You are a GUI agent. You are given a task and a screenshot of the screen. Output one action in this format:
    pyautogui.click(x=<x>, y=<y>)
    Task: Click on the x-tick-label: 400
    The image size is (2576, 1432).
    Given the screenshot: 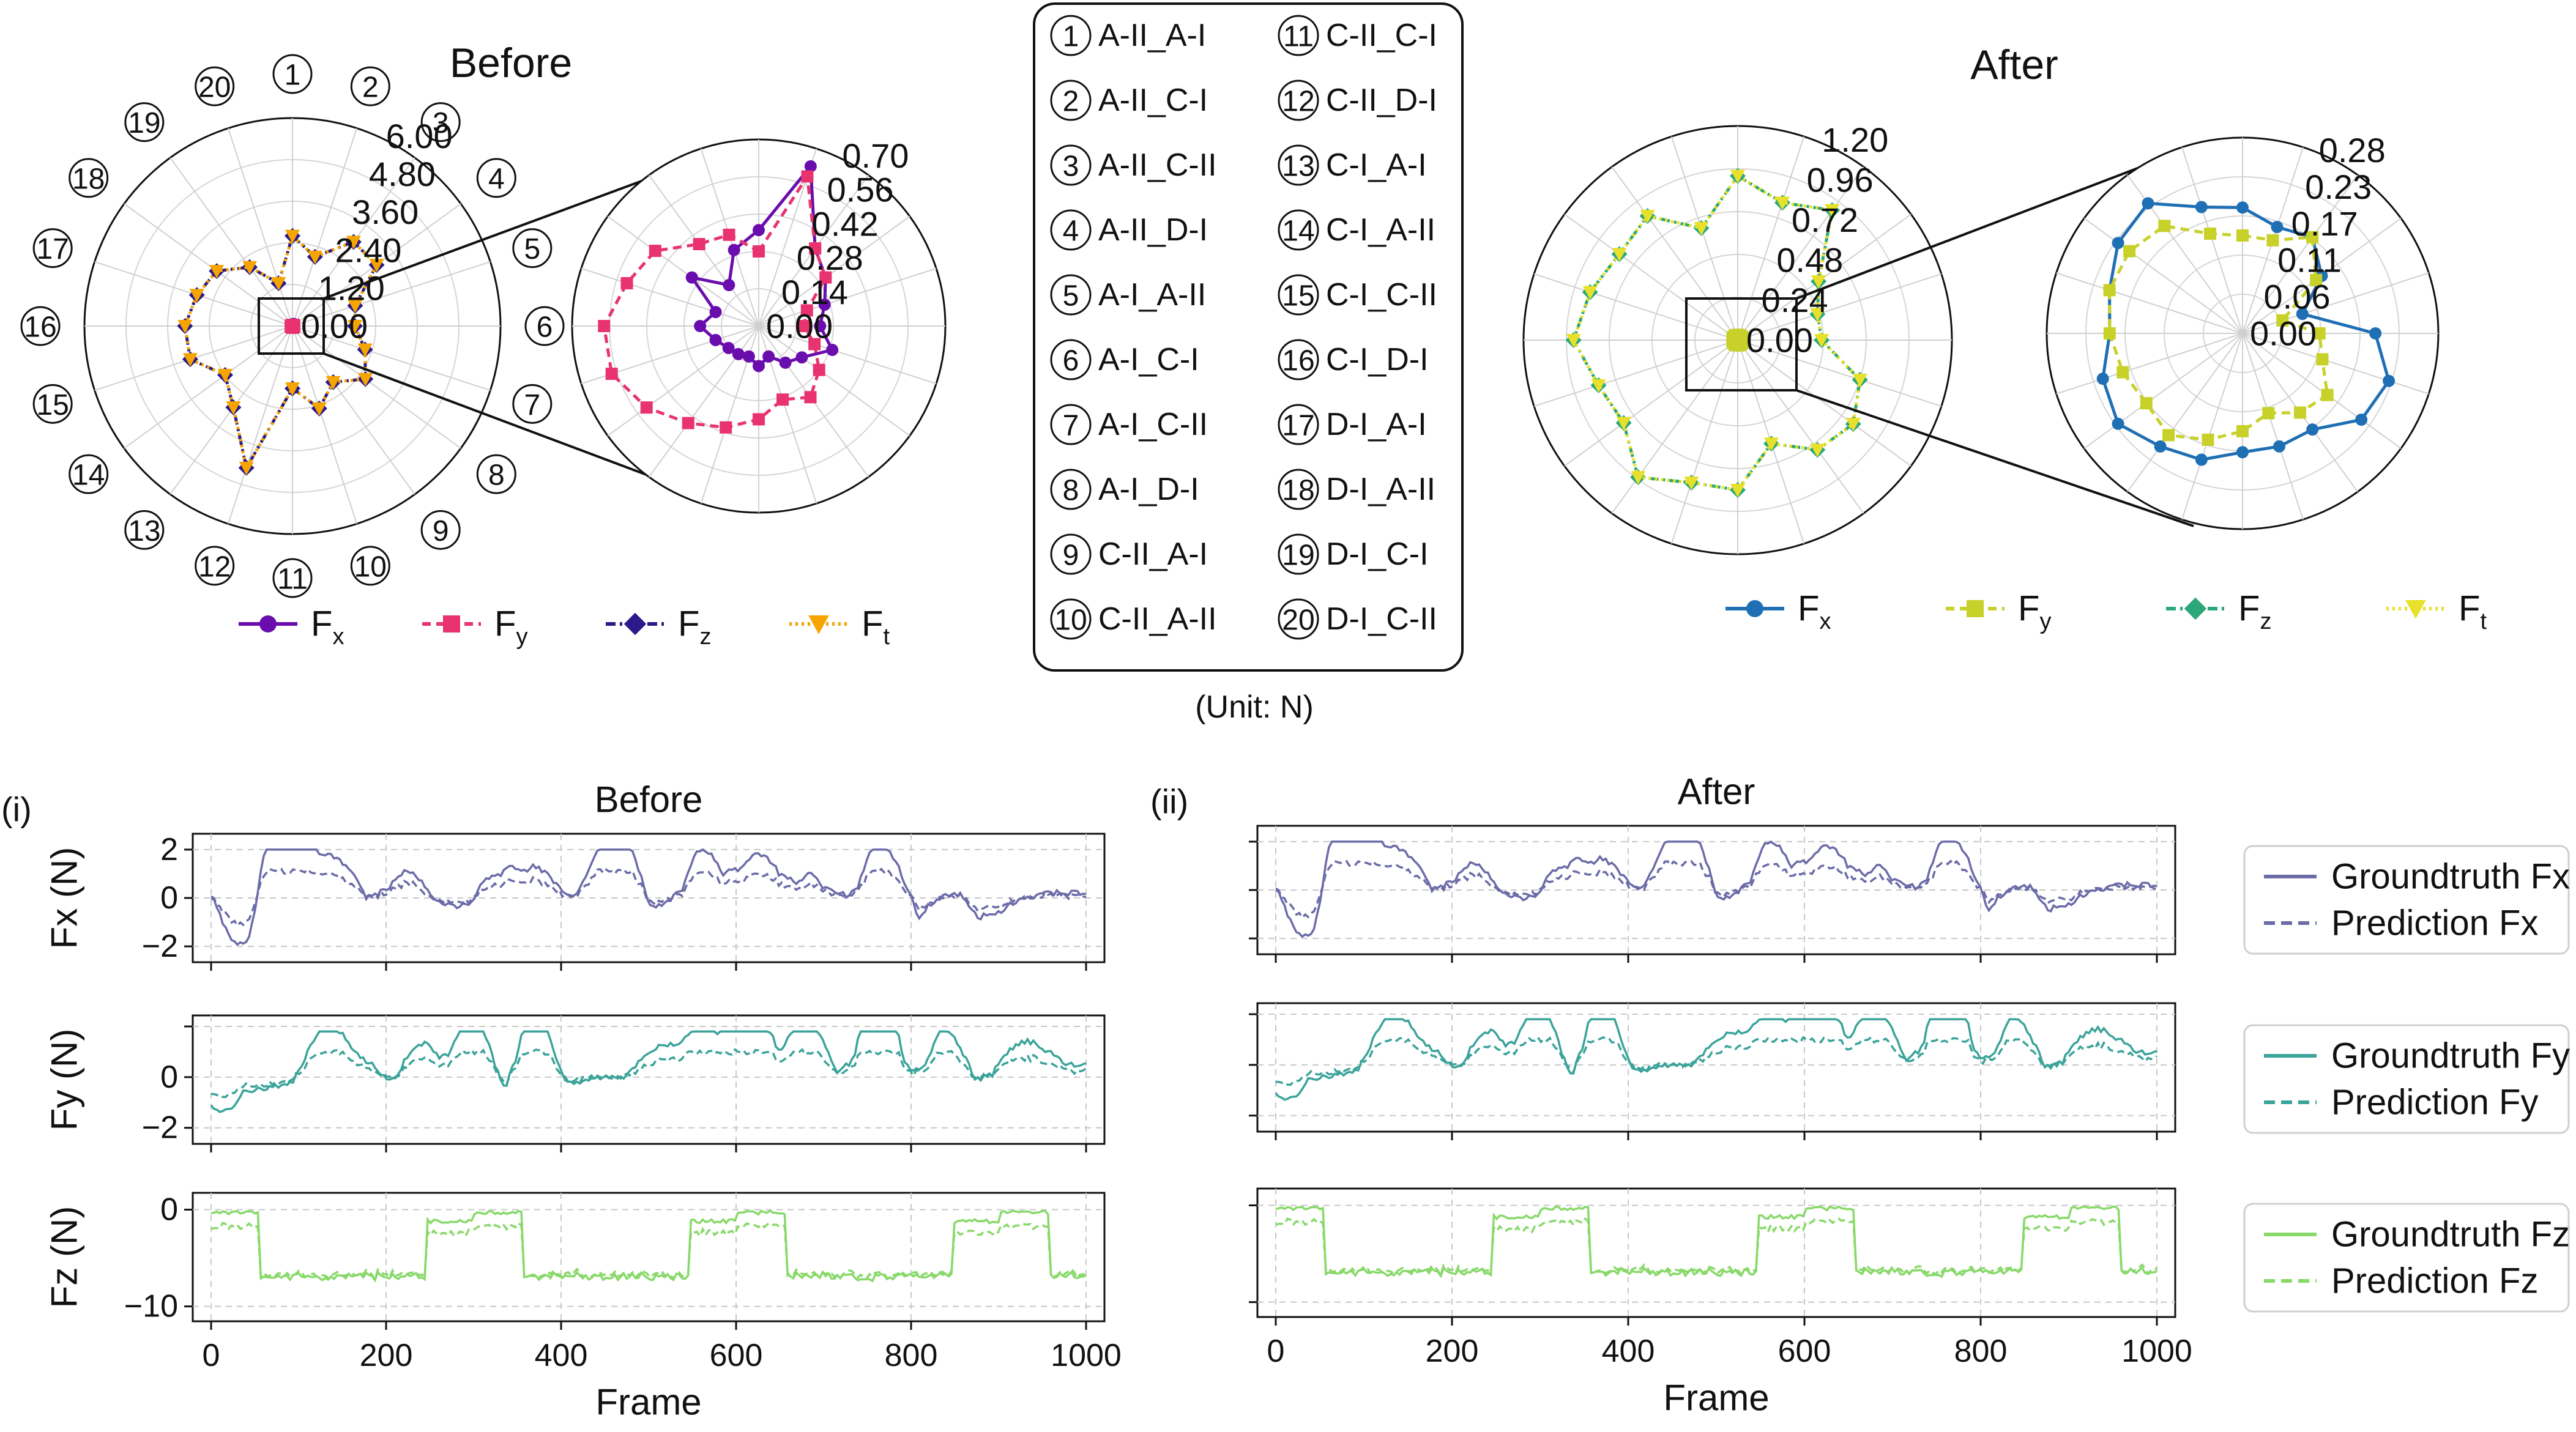 What is the action you would take?
    pyautogui.click(x=1628, y=1352)
    